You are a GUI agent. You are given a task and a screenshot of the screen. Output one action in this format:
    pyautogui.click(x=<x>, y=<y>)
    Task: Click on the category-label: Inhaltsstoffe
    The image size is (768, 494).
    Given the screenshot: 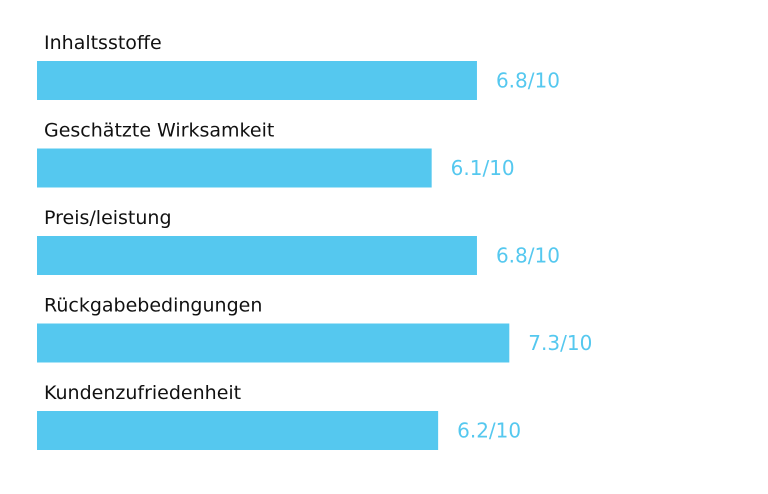 What is the action you would take?
    pyautogui.click(x=103, y=43)
    